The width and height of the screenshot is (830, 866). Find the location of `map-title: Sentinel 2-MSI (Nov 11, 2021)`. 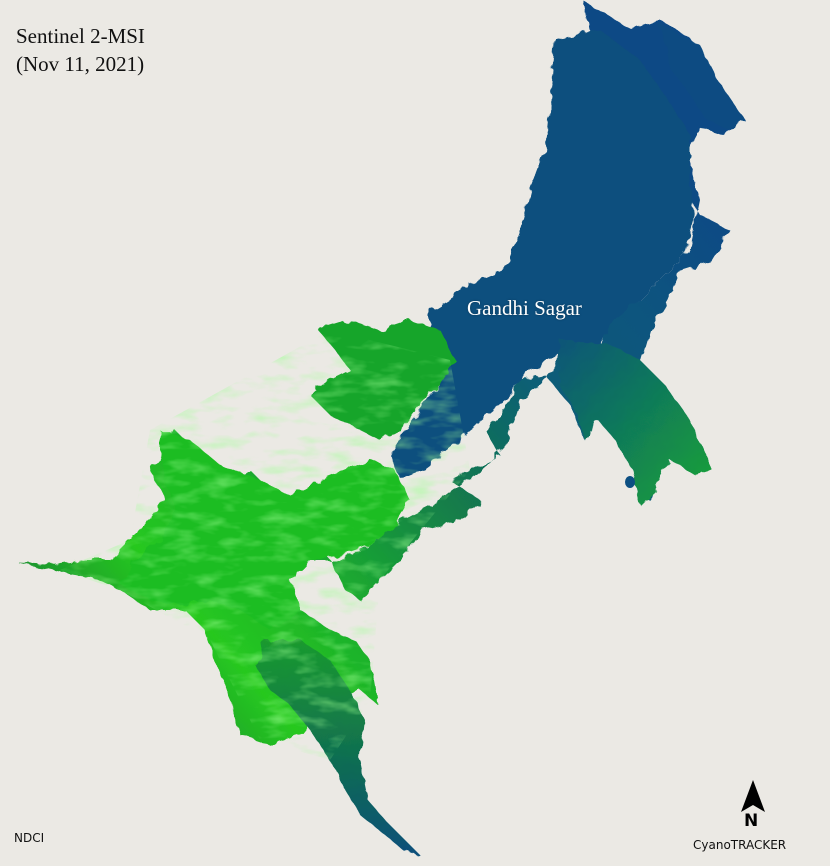

map-title: Sentinel 2-MSI (Nov 11, 2021) is located at coordinates (80, 50).